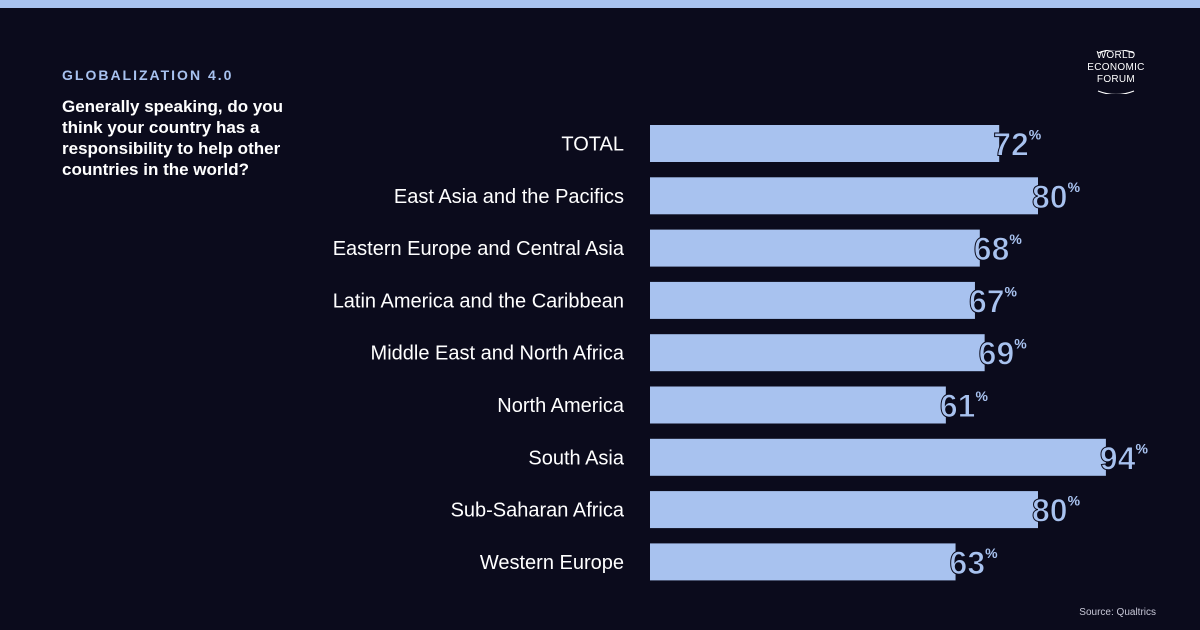  I want to click on category-label: Sub-Saharan Africa, so click(538, 511).